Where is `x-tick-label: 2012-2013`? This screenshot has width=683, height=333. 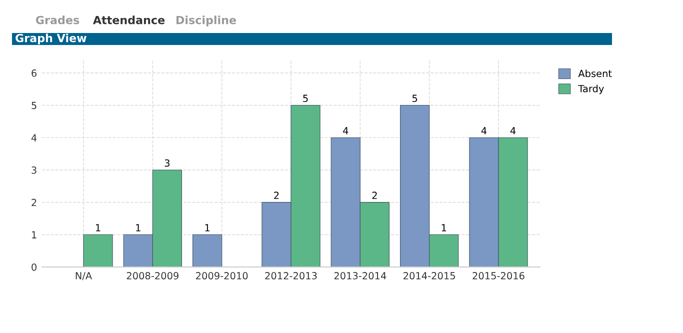
x-tick-label: 2012-2013 is located at coordinates (291, 276).